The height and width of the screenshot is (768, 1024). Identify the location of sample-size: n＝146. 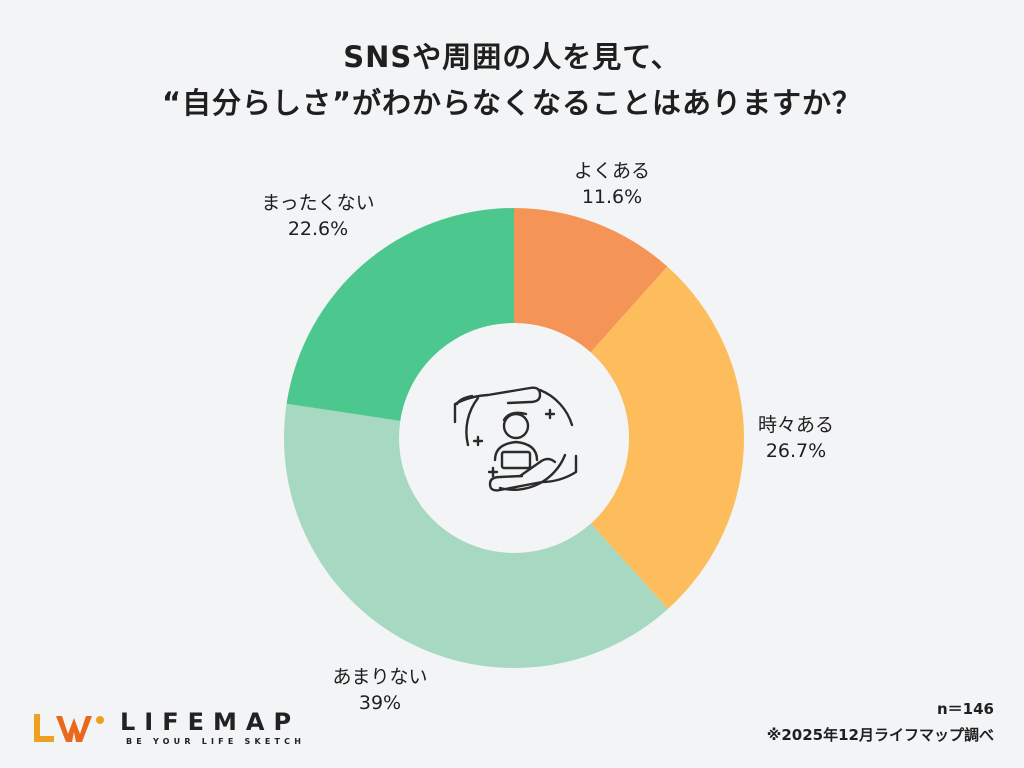
(965, 709).